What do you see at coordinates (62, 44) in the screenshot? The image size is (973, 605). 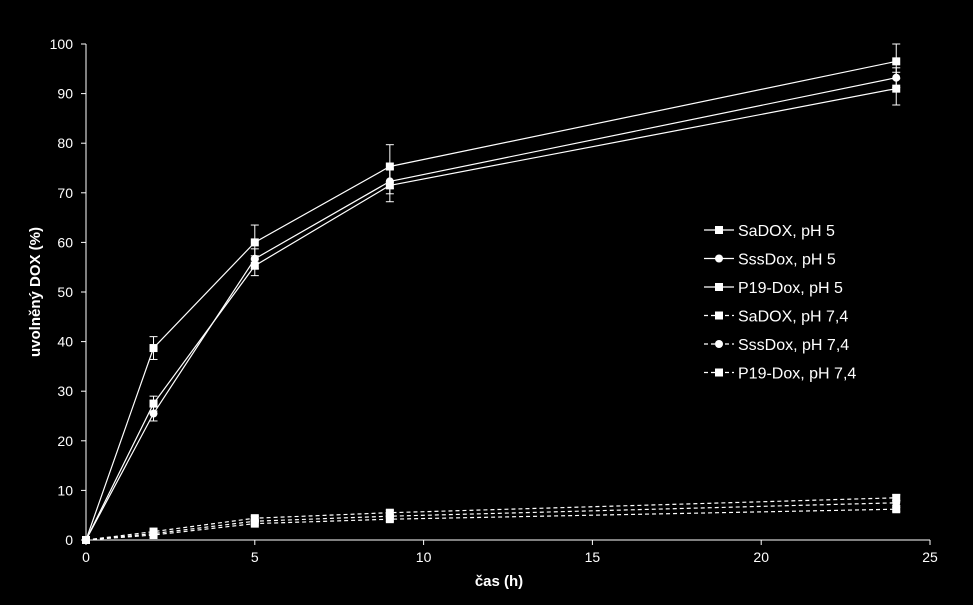 I see `y-tick-label: 100` at bounding box center [62, 44].